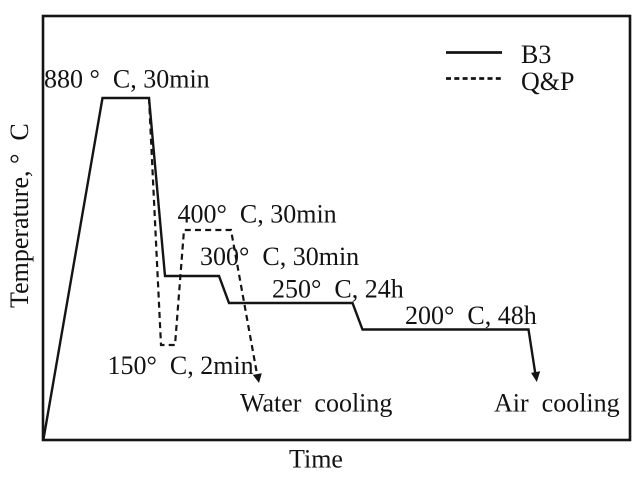  What do you see at coordinates (279, 256) in the screenshot?
I see `svg-text: 300° C, 30min` at bounding box center [279, 256].